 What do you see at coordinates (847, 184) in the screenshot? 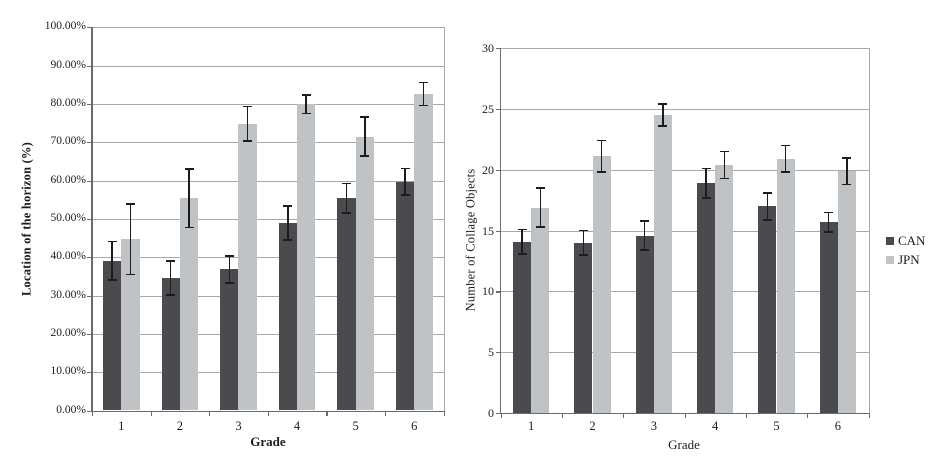
I see `collage-error-bar-jpn-grade-6-bottom-cap` at bounding box center [847, 184].